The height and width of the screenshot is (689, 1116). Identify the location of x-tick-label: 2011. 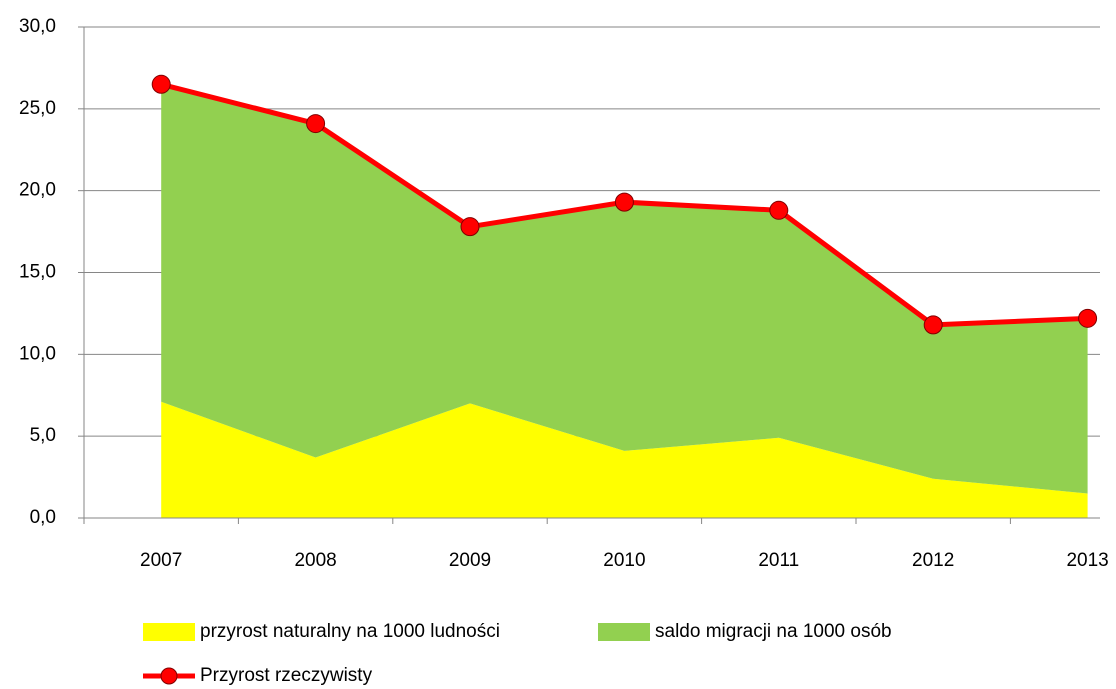
(778, 560).